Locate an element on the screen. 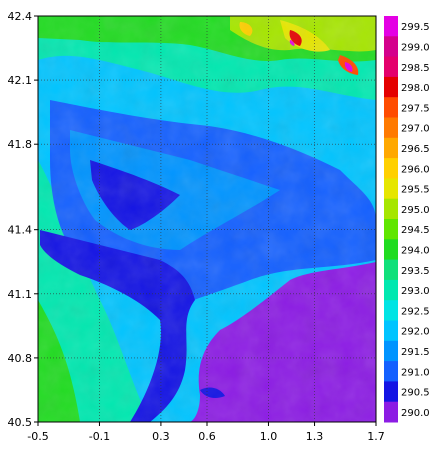 This screenshot has height=456, width=433. y-tick-label: 42.1 is located at coordinates (20, 80).